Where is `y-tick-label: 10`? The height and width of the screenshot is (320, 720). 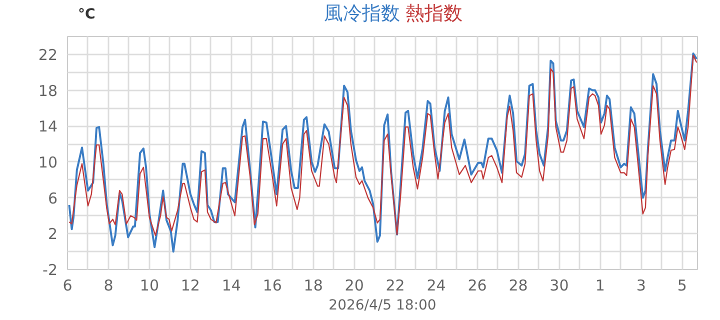 y-tick-label: 10 is located at coordinates (48, 162).